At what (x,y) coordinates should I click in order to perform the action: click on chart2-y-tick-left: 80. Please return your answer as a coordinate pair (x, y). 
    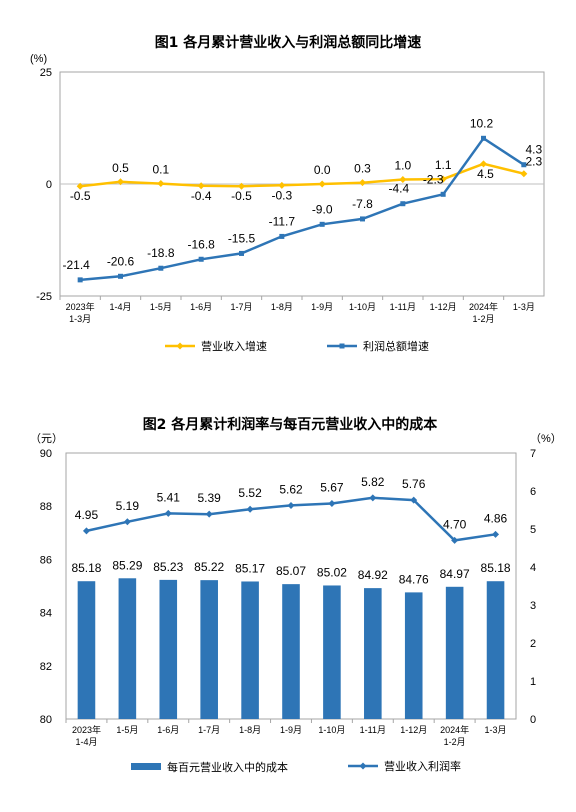
    Looking at the image, I should click on (46, 720).